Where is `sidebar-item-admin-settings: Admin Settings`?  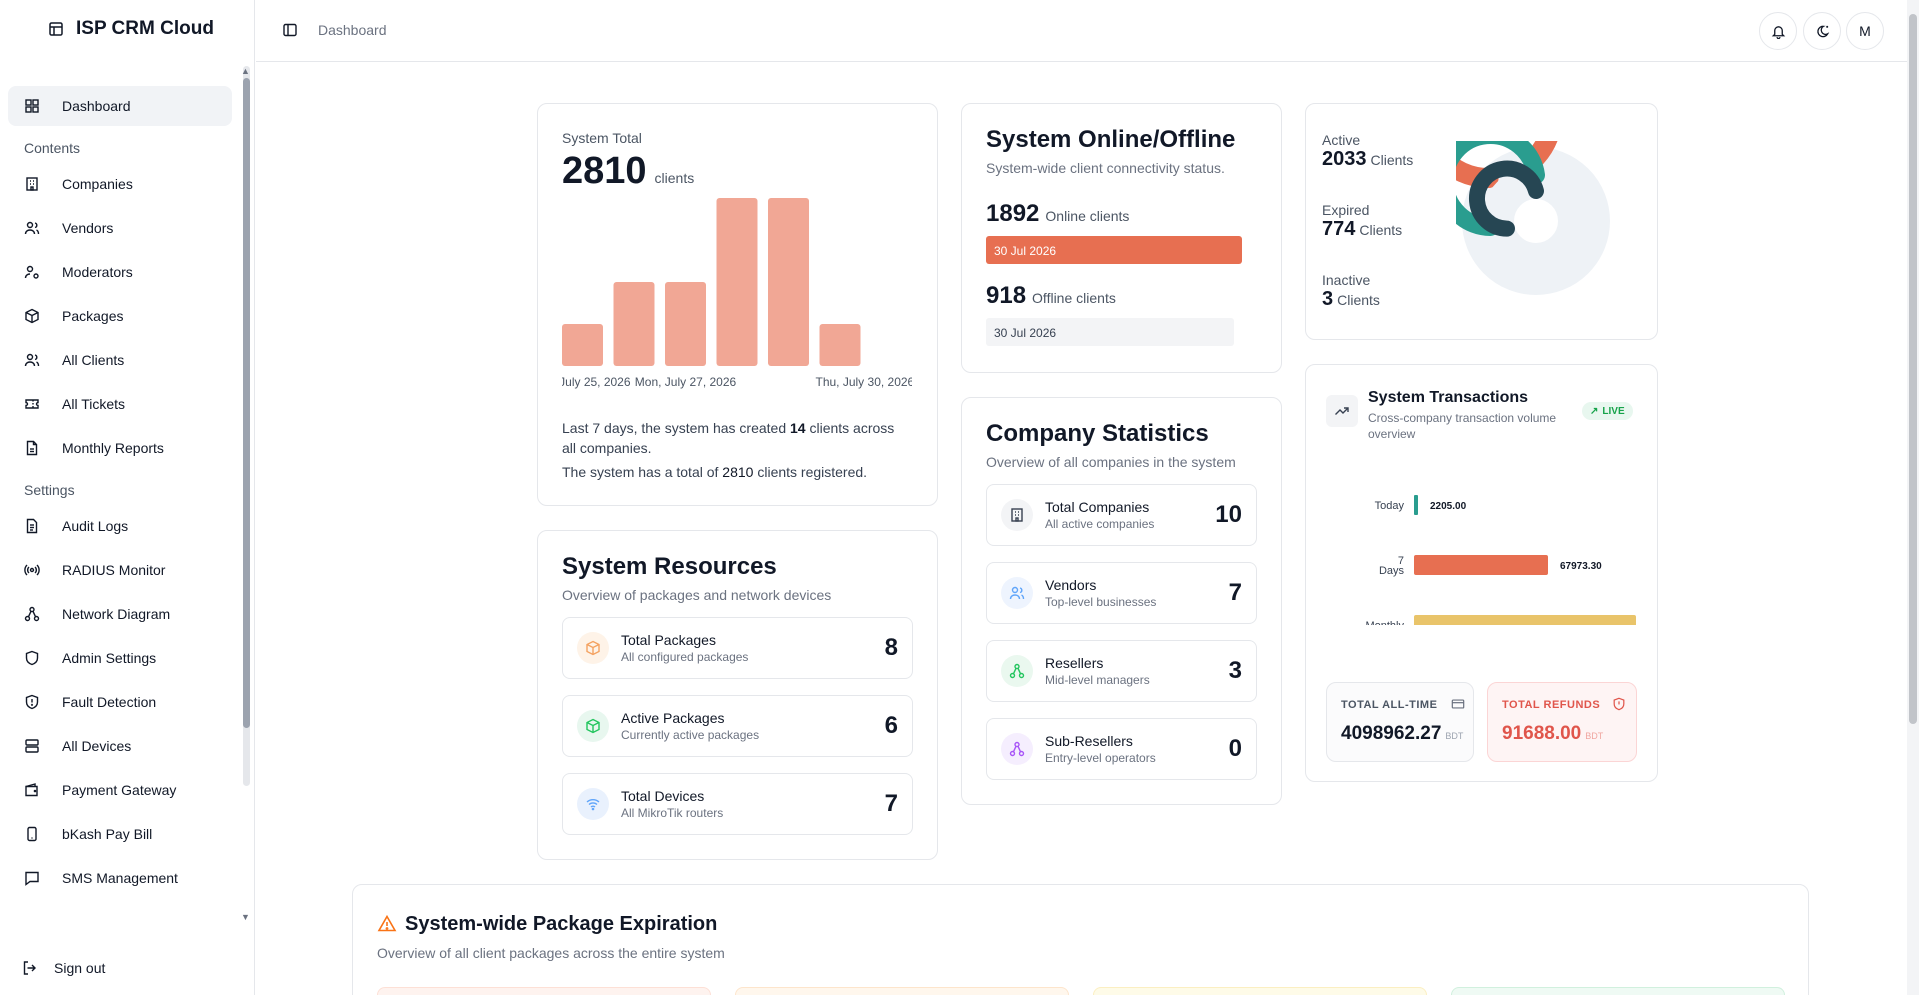 sidebar-item-admin-settings: Admin Settings is located at coordinates (120, 658).